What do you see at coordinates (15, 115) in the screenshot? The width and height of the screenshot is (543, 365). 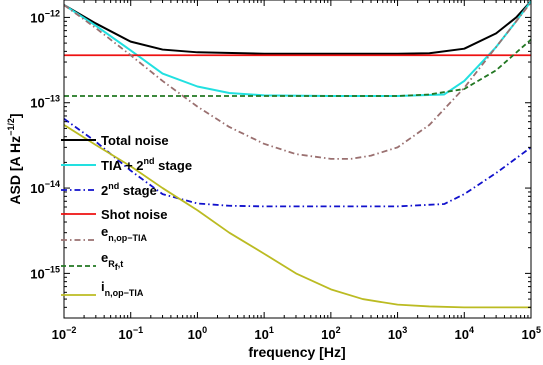 I see `y-axis-title-suffix: ]` at bounding box center [15, 115].